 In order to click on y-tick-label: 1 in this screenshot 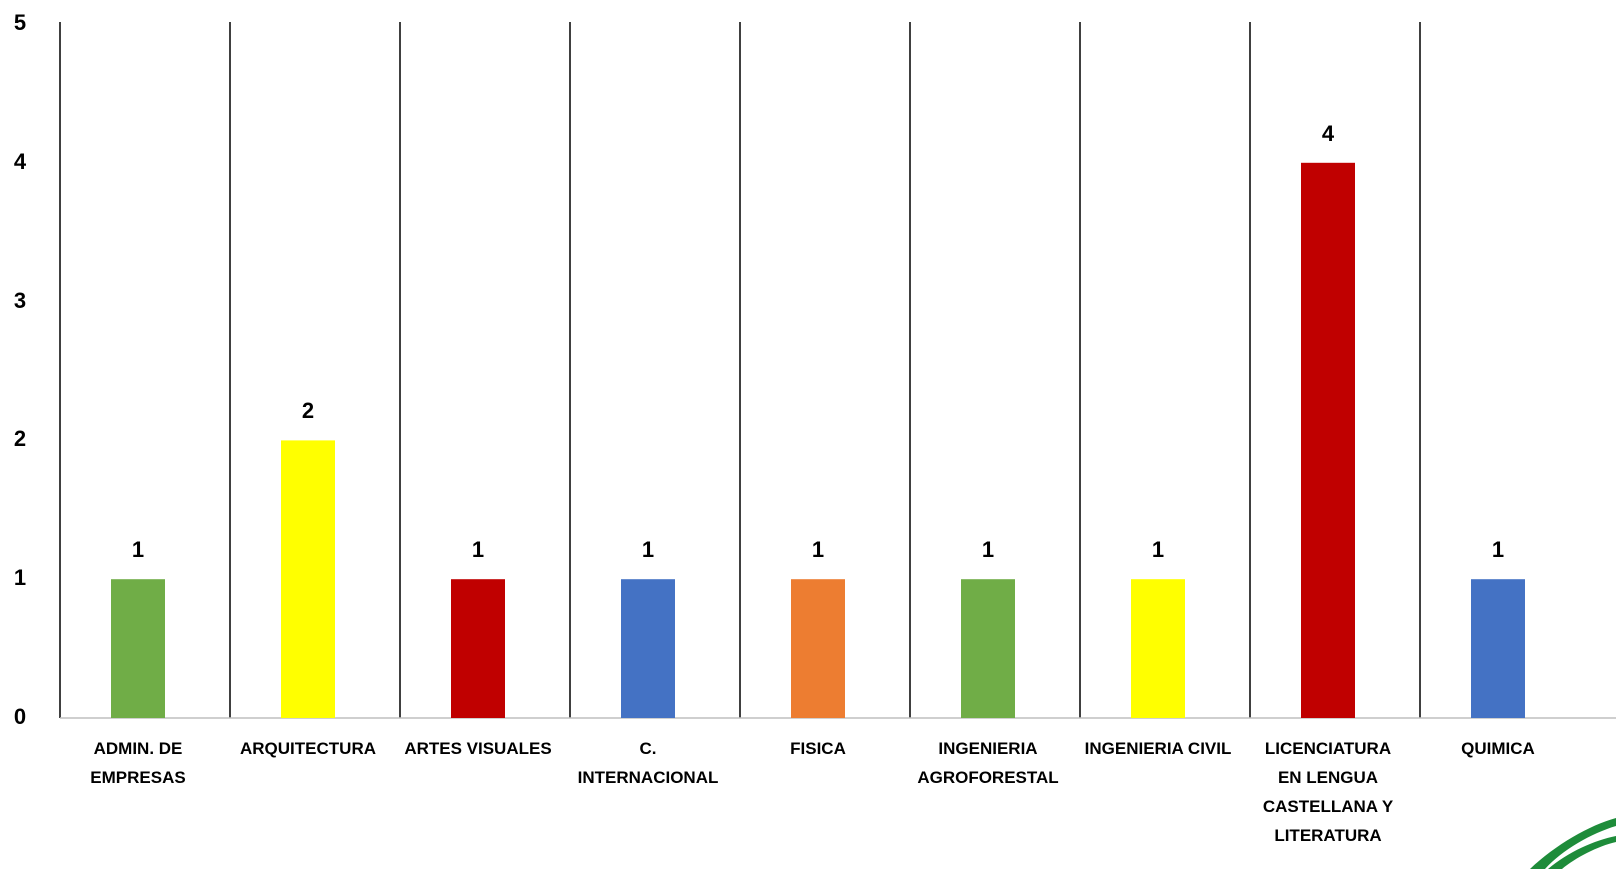, I will do `click(20, 578)`.